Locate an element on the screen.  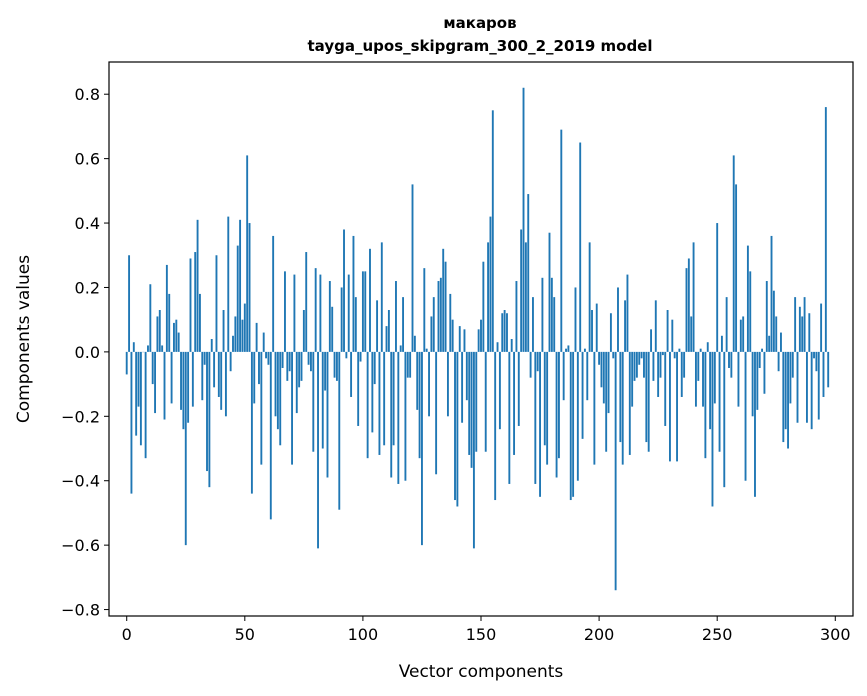
x-tick-label: 200 is located at coordinates (599, 634).